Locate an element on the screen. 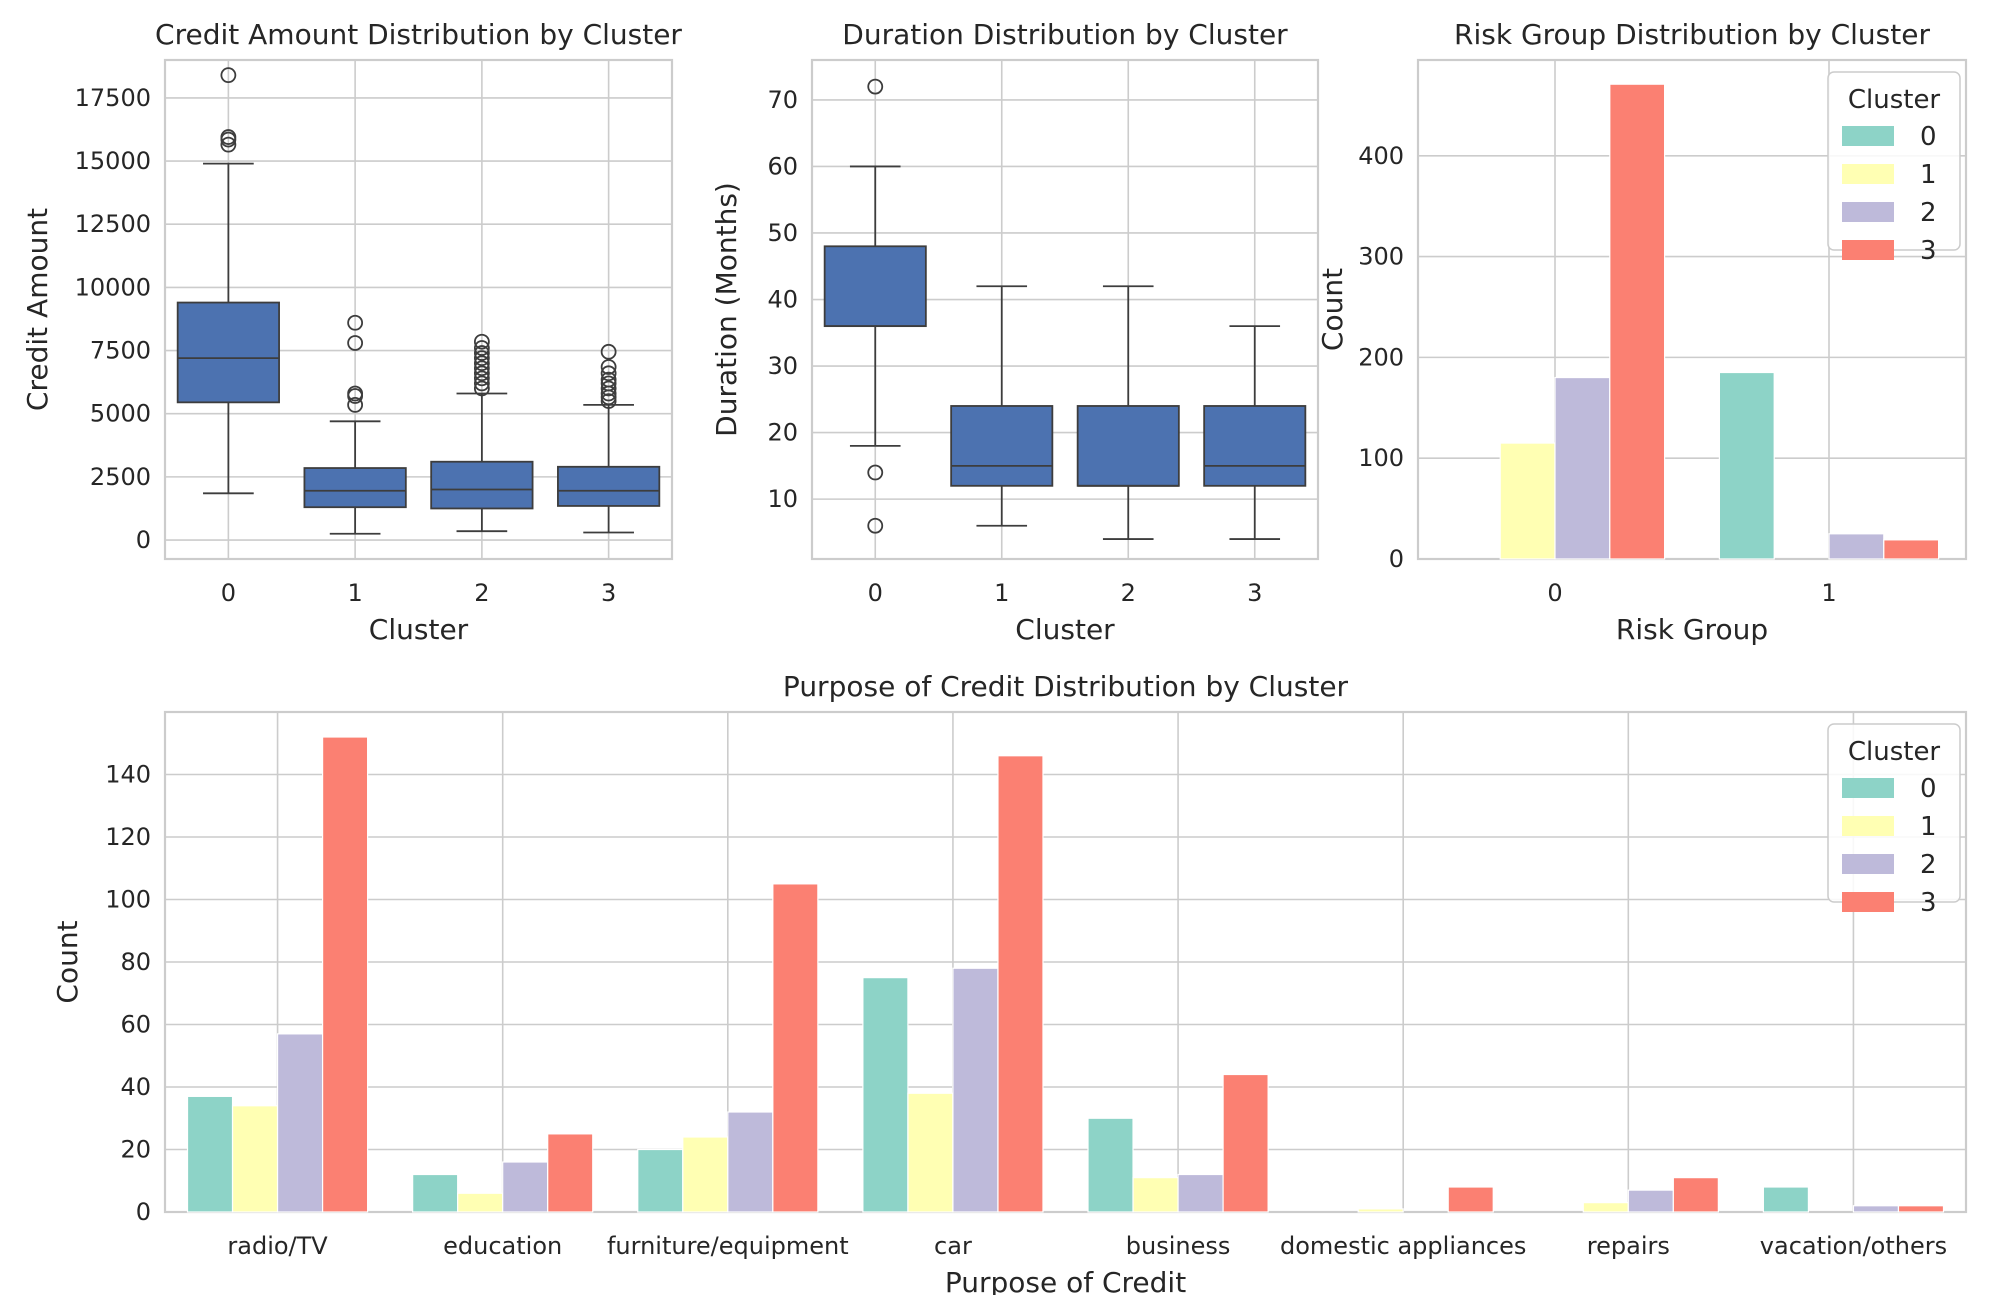 The image size is (1995, 1295). bar-cluster-3-radio/TV is located at coordinates (345, 974).